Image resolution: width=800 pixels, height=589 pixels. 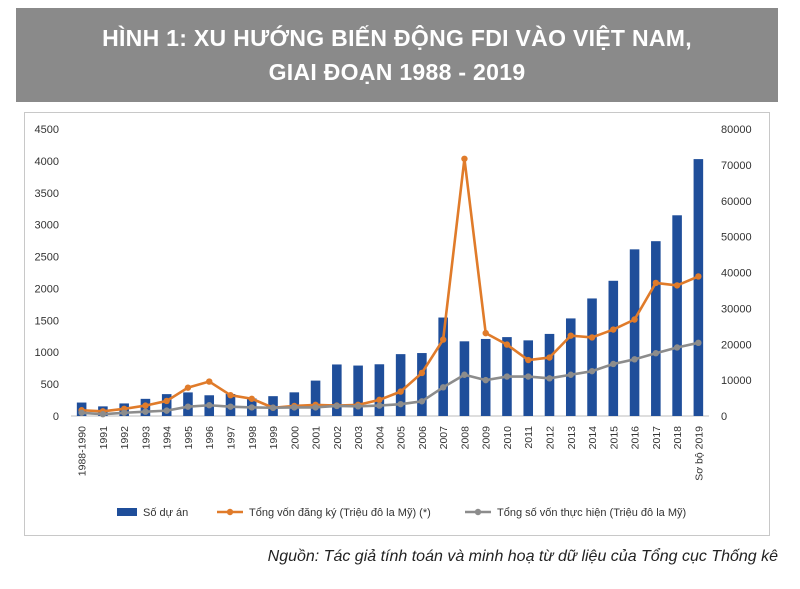 What do you see at coordinates (317, 438) in the screenshot?
I see `x-tick-label: 2001` at bounding box center [317, 438].